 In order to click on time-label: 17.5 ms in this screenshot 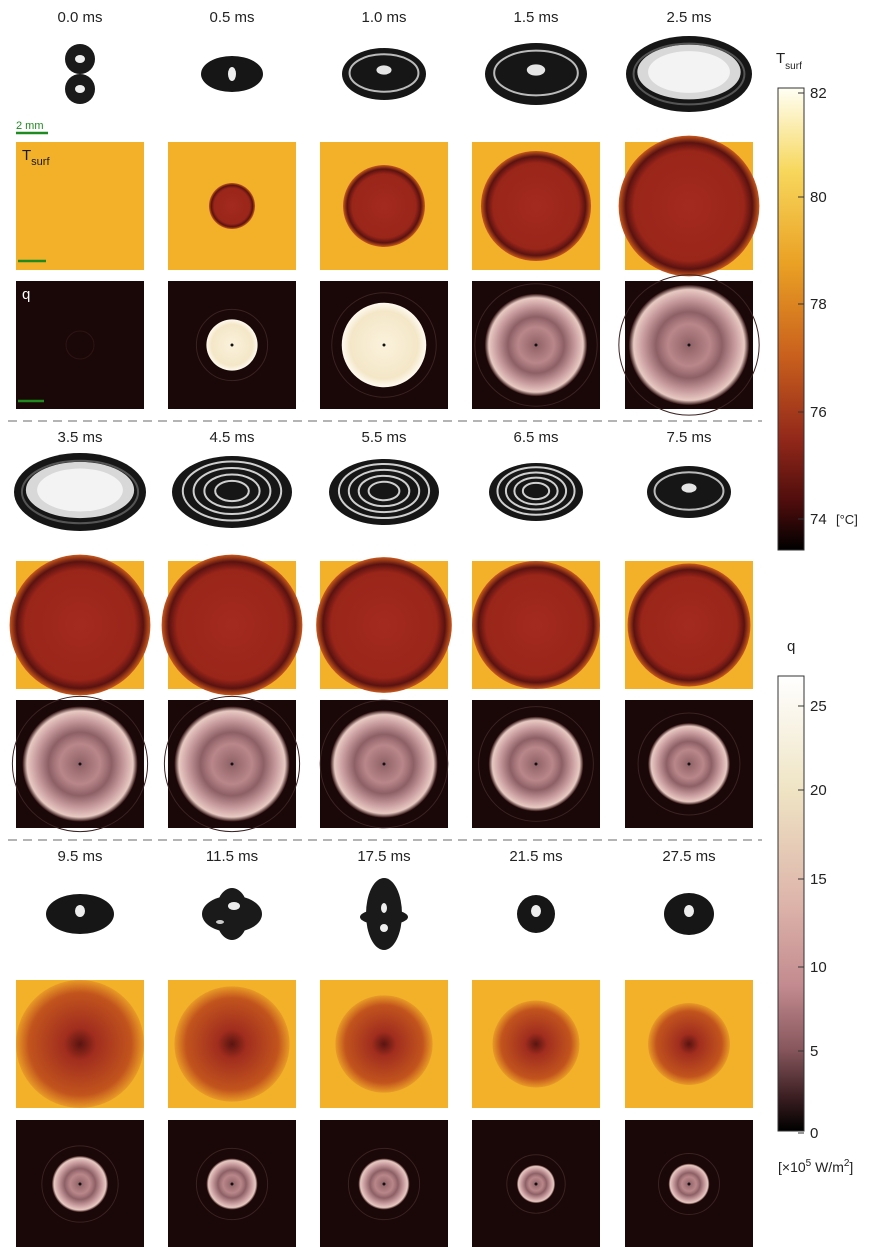, I will do `click(383, 856)`.